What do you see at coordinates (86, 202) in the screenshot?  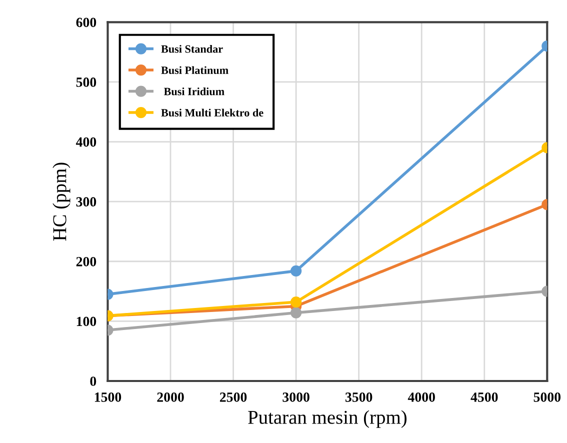 I see `y-tick-label: 300` at bounding box center [86, 202].